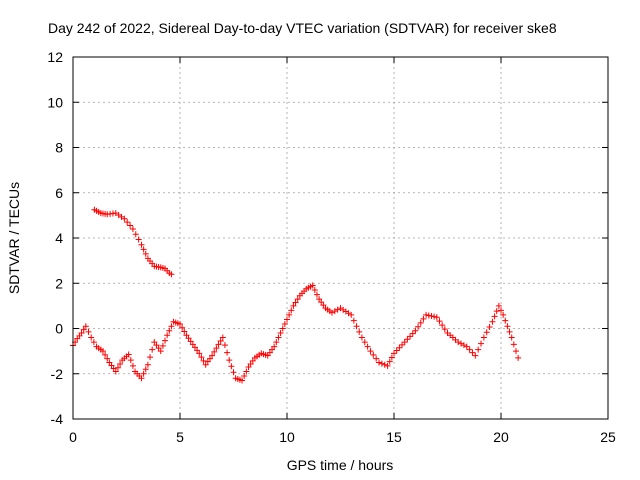 The image size is (640, 480). What do you see at coordinates (14, 238) in the screenshot?
I see `y-axis-label: SDTVAR / TECUs` at bounding box center [14, 238].